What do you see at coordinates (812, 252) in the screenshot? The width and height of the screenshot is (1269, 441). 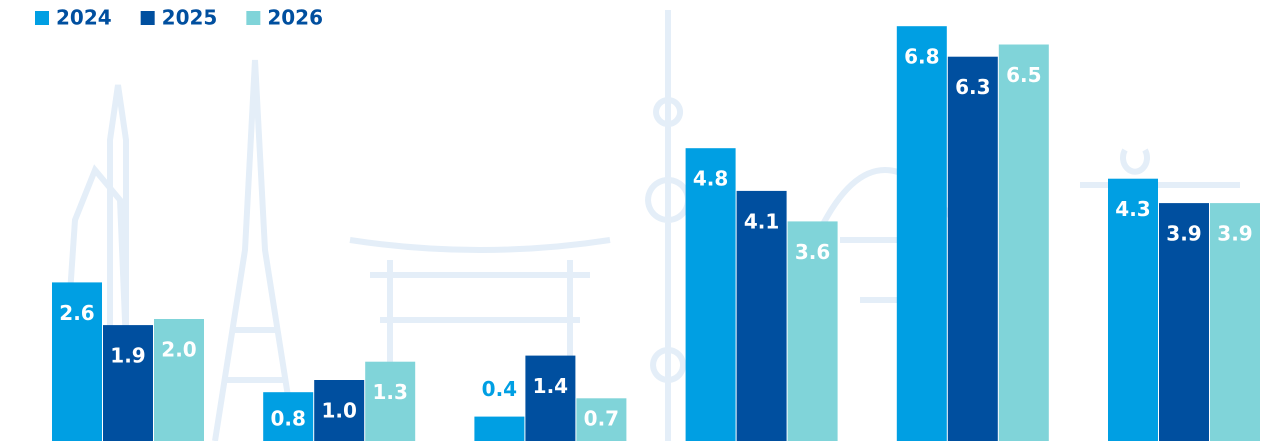 I see `value-label: 3.6` at bounding box center [812, 252].